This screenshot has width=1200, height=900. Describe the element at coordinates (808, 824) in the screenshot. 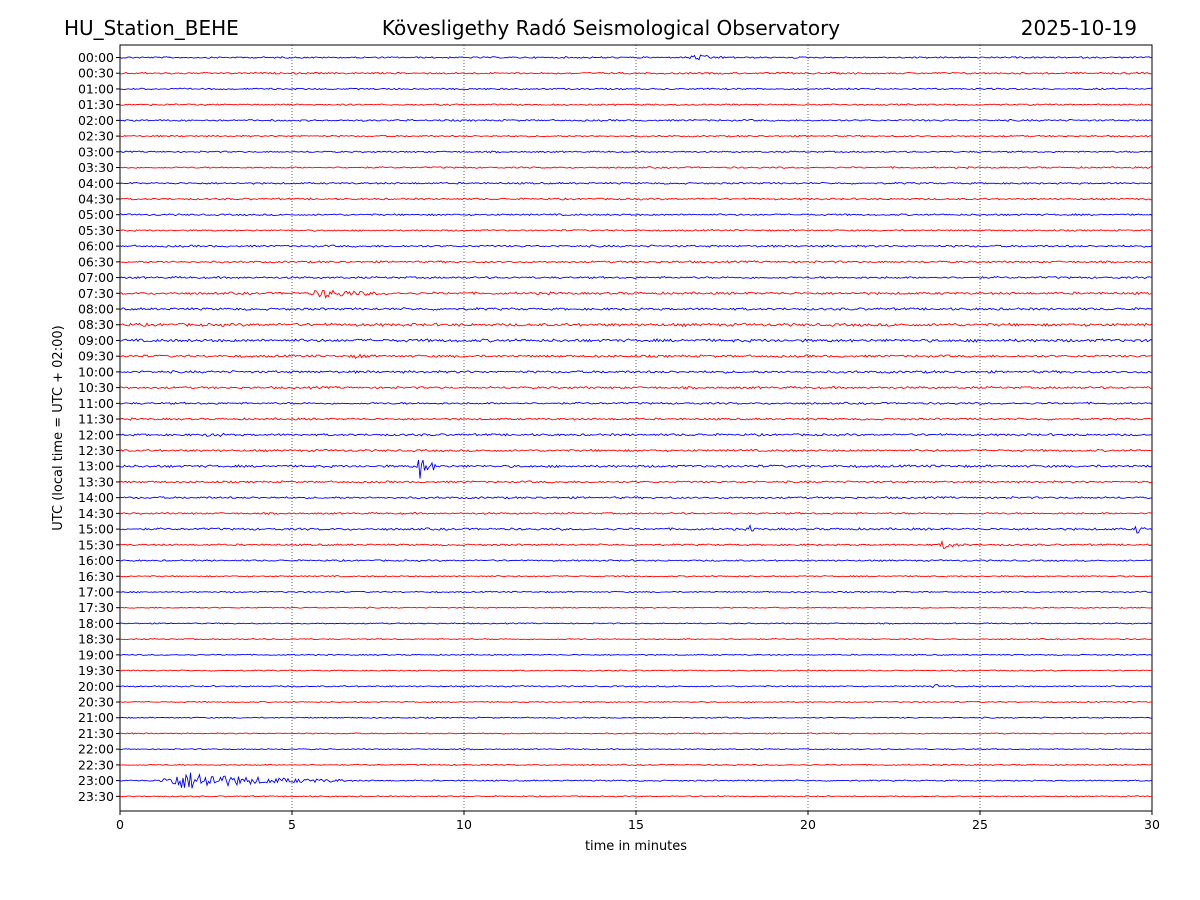

I see `x-tick-label: 20` at that location.